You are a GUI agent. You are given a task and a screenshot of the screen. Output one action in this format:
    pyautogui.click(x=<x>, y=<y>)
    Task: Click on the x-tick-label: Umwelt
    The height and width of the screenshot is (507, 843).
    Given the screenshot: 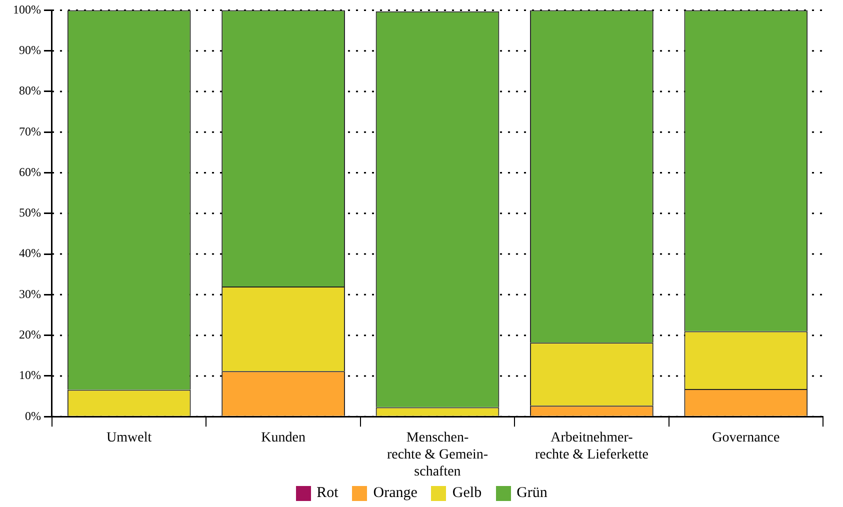 What is the action you would take?
    pyautogui.click(x=129, y=438)
    